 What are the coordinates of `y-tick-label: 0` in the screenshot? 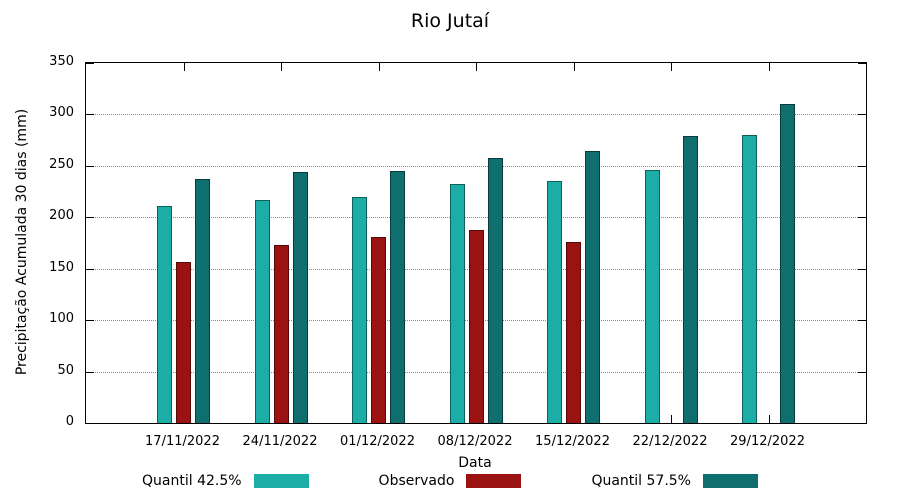 It's located at (69, 421).